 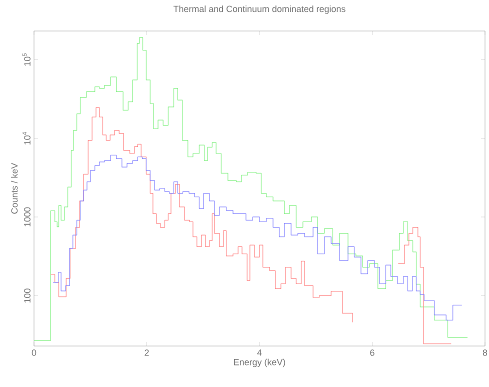 I want to click on x-tick-label: 4, so click(x=259, y=353).